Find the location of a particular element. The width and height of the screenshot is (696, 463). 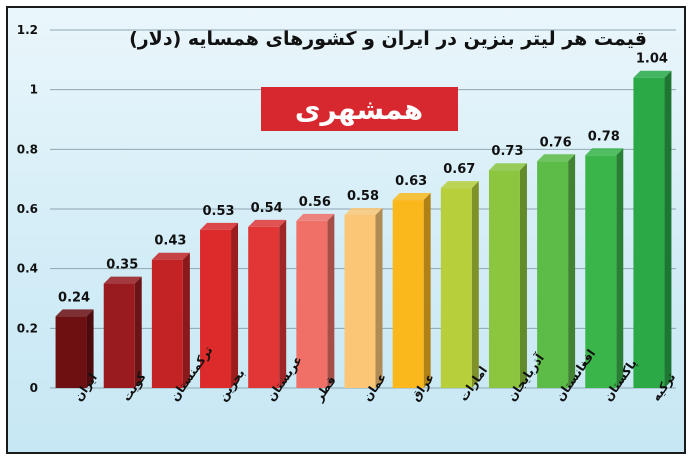

y-tick-label: 0 is located at coordinates (34, 388).